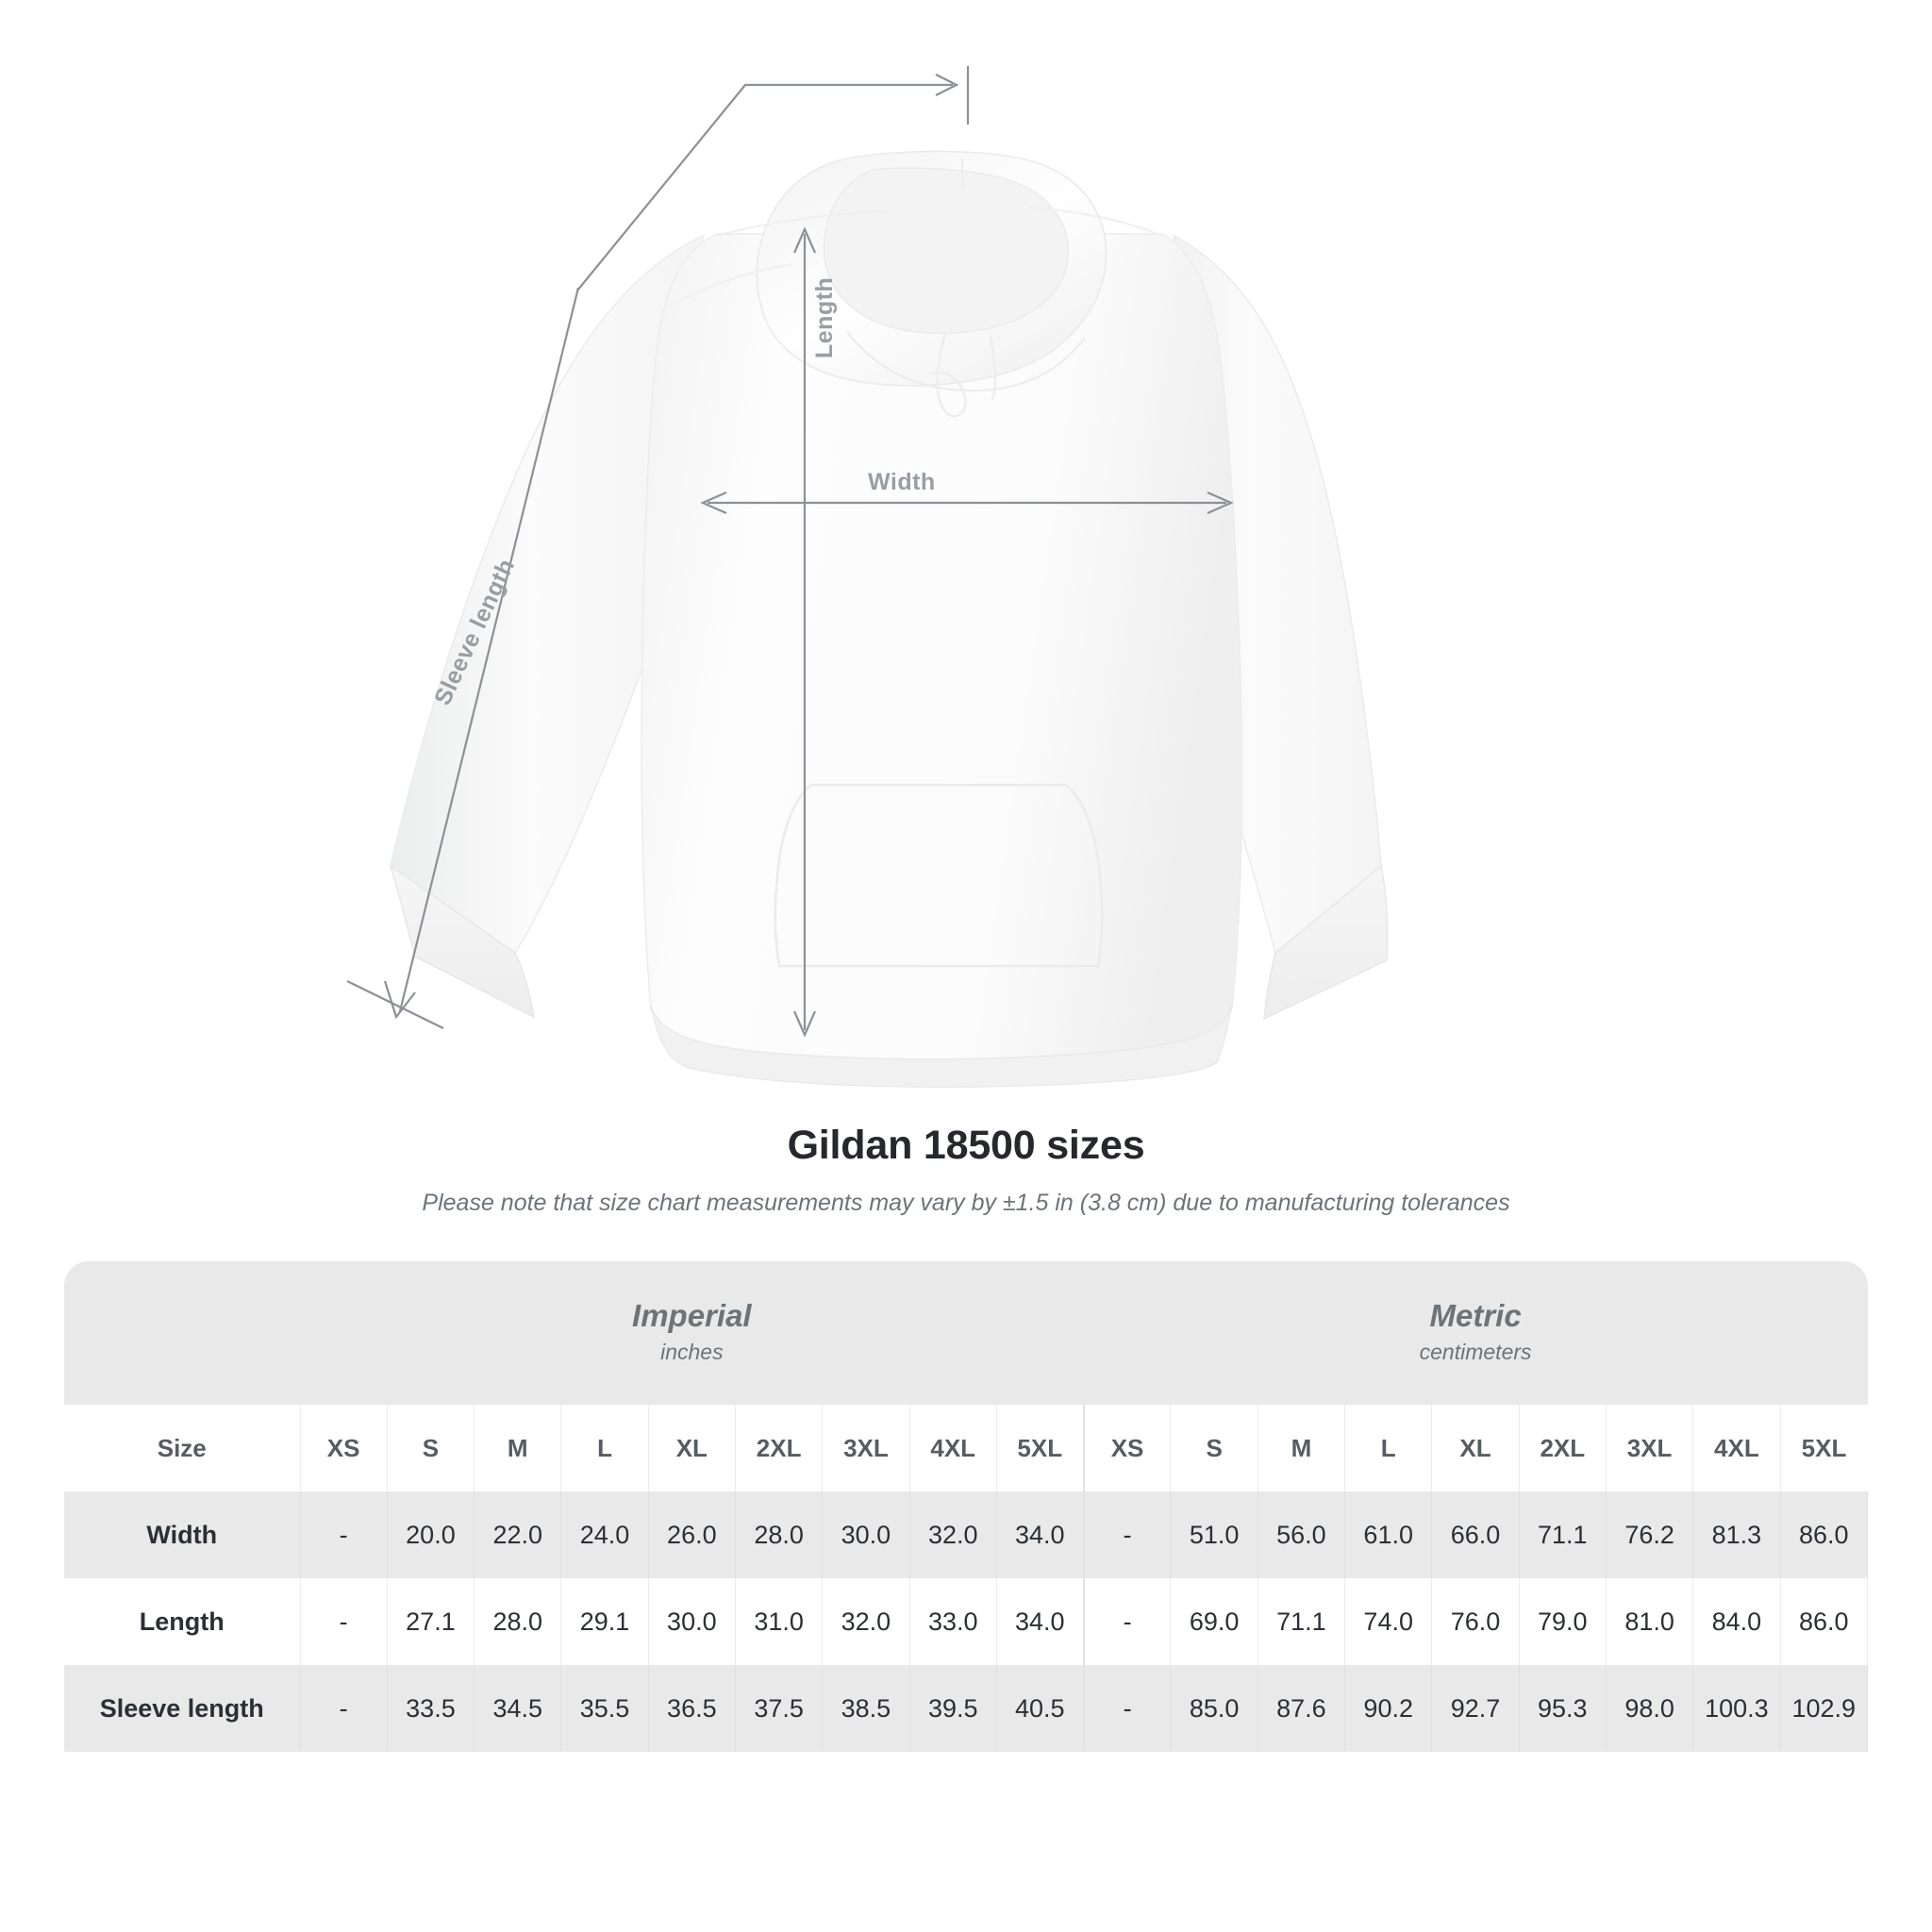 Image resolution: width=1932 pixels, height=1932 pixels. What do you see at coordinates (866, 1621) in the screenshot?
I see `cell-imperial-3xl: 32.0` at bounding box center [866, 1621].